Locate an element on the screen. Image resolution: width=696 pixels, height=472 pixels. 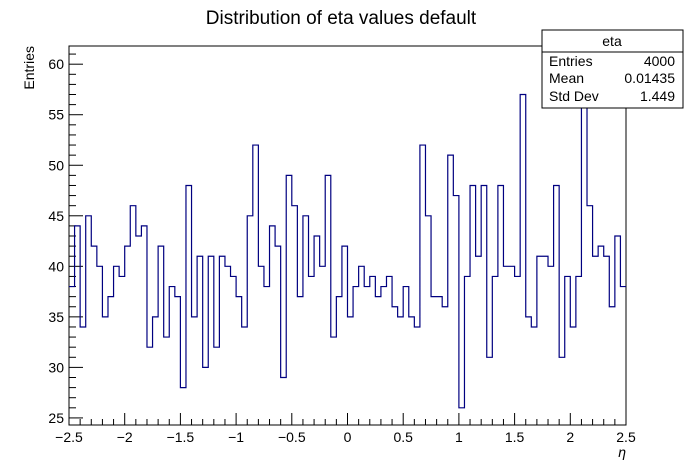
x-axis: −2.5 −2 −1.5 −1 −0.5 0 0.5 1 1.5 2 2.5 is located at coordinates (345, 429).